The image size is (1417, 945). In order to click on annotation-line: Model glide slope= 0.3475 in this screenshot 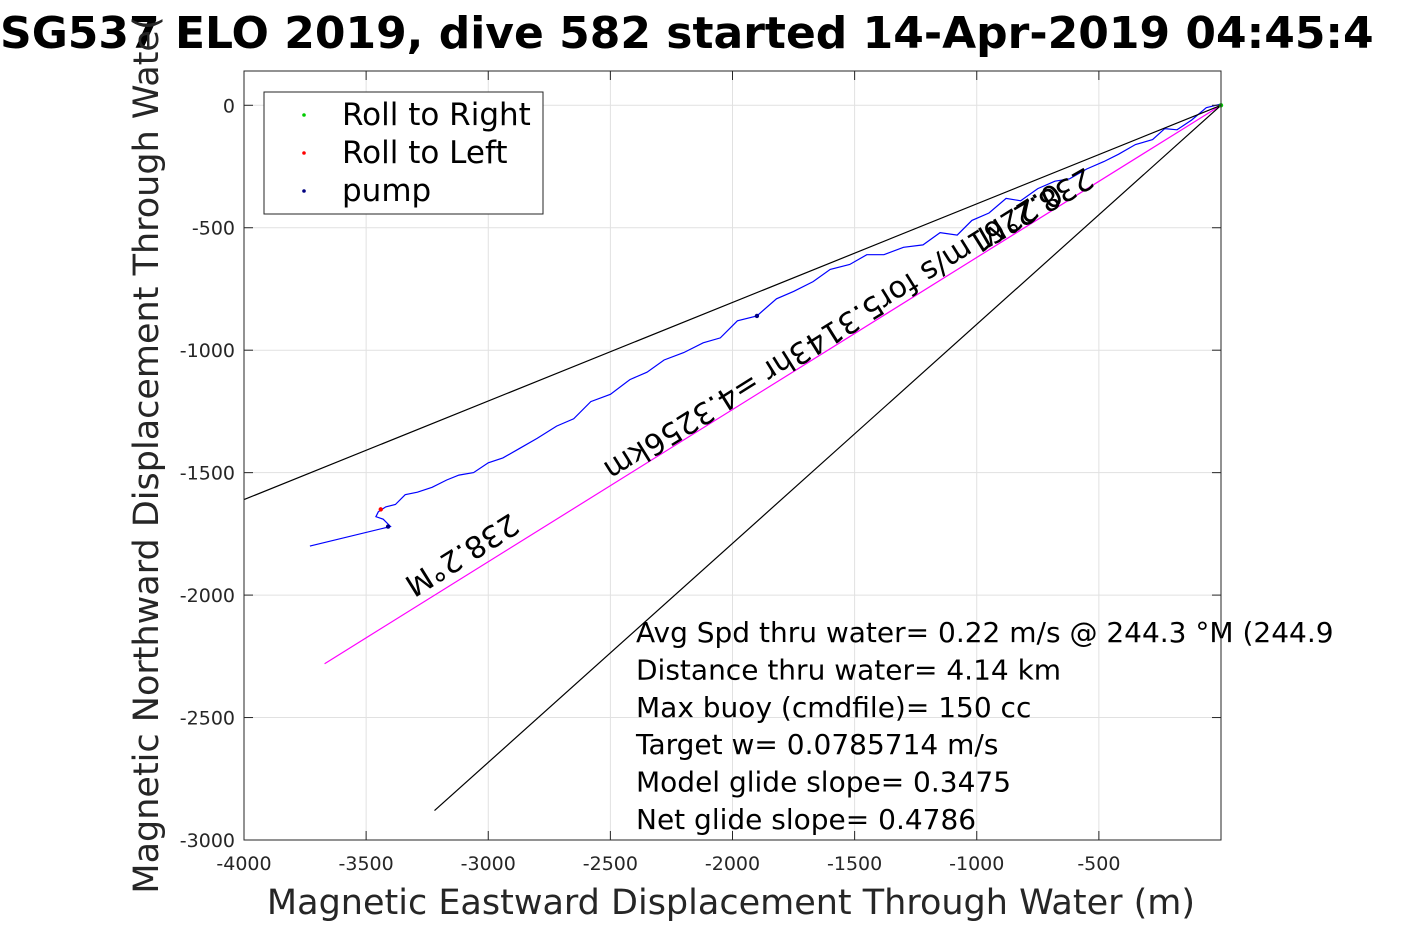, I will do `click(823, 782)`.